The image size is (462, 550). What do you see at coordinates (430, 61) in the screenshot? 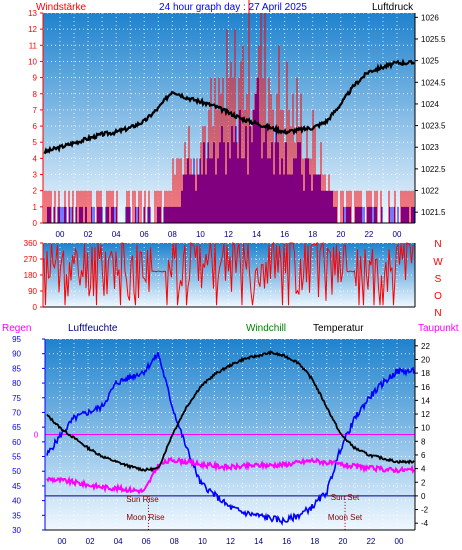
I see `panel1-right-tick-label: 1025` at bounding box center [430, 61].